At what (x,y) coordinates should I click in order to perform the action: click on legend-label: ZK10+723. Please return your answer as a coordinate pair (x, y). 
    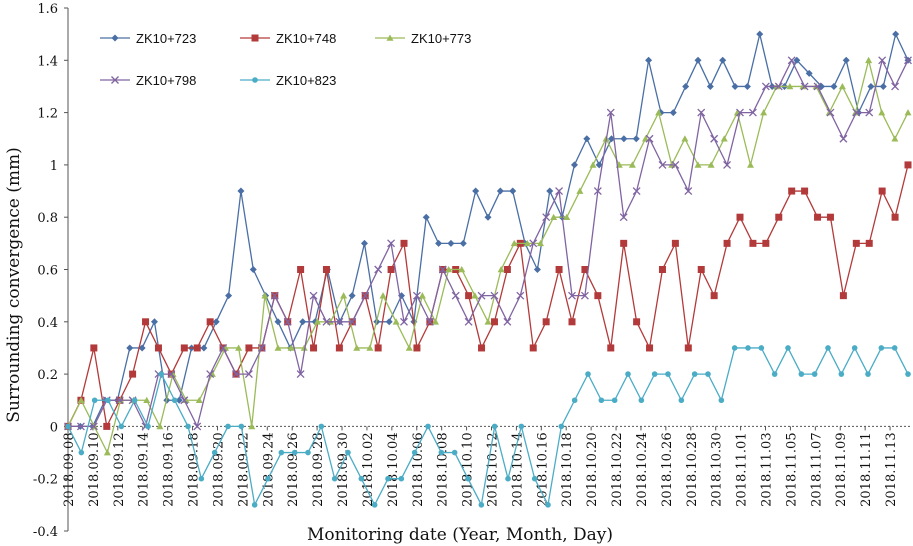
    Looking at the image, I should click on (166, 38).